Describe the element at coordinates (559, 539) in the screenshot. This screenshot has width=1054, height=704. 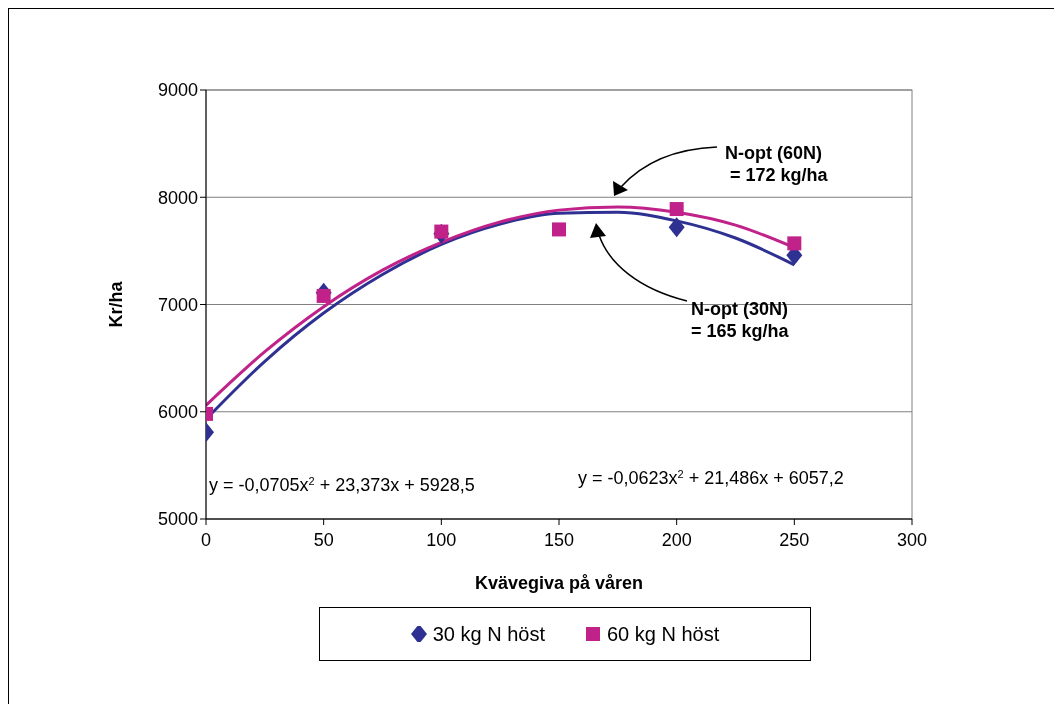
I see `x-tick-label: 150` at that location.